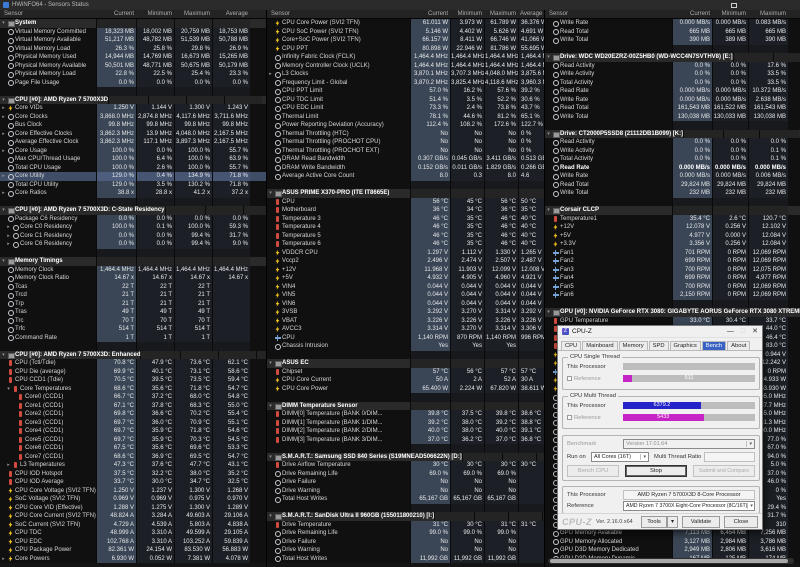 The height and width of the screenshot is (567, 800). What do you see at coordinates (724, 470) in the screenshot?
I see `submit-compare-button: Submit and Compare` at bounding box center [724, 470].